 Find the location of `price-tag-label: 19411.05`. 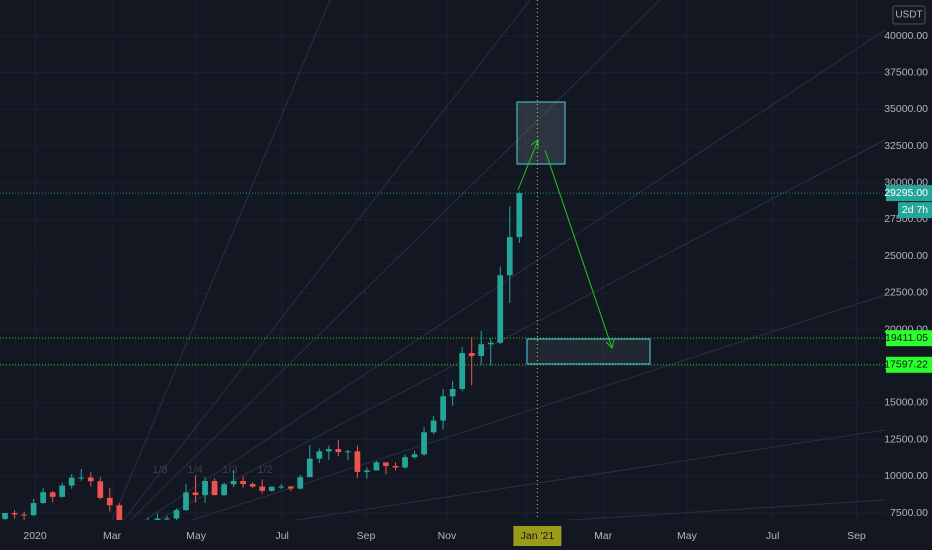

price-tag-label: 19411.05 is located at coordinates (906, 338).